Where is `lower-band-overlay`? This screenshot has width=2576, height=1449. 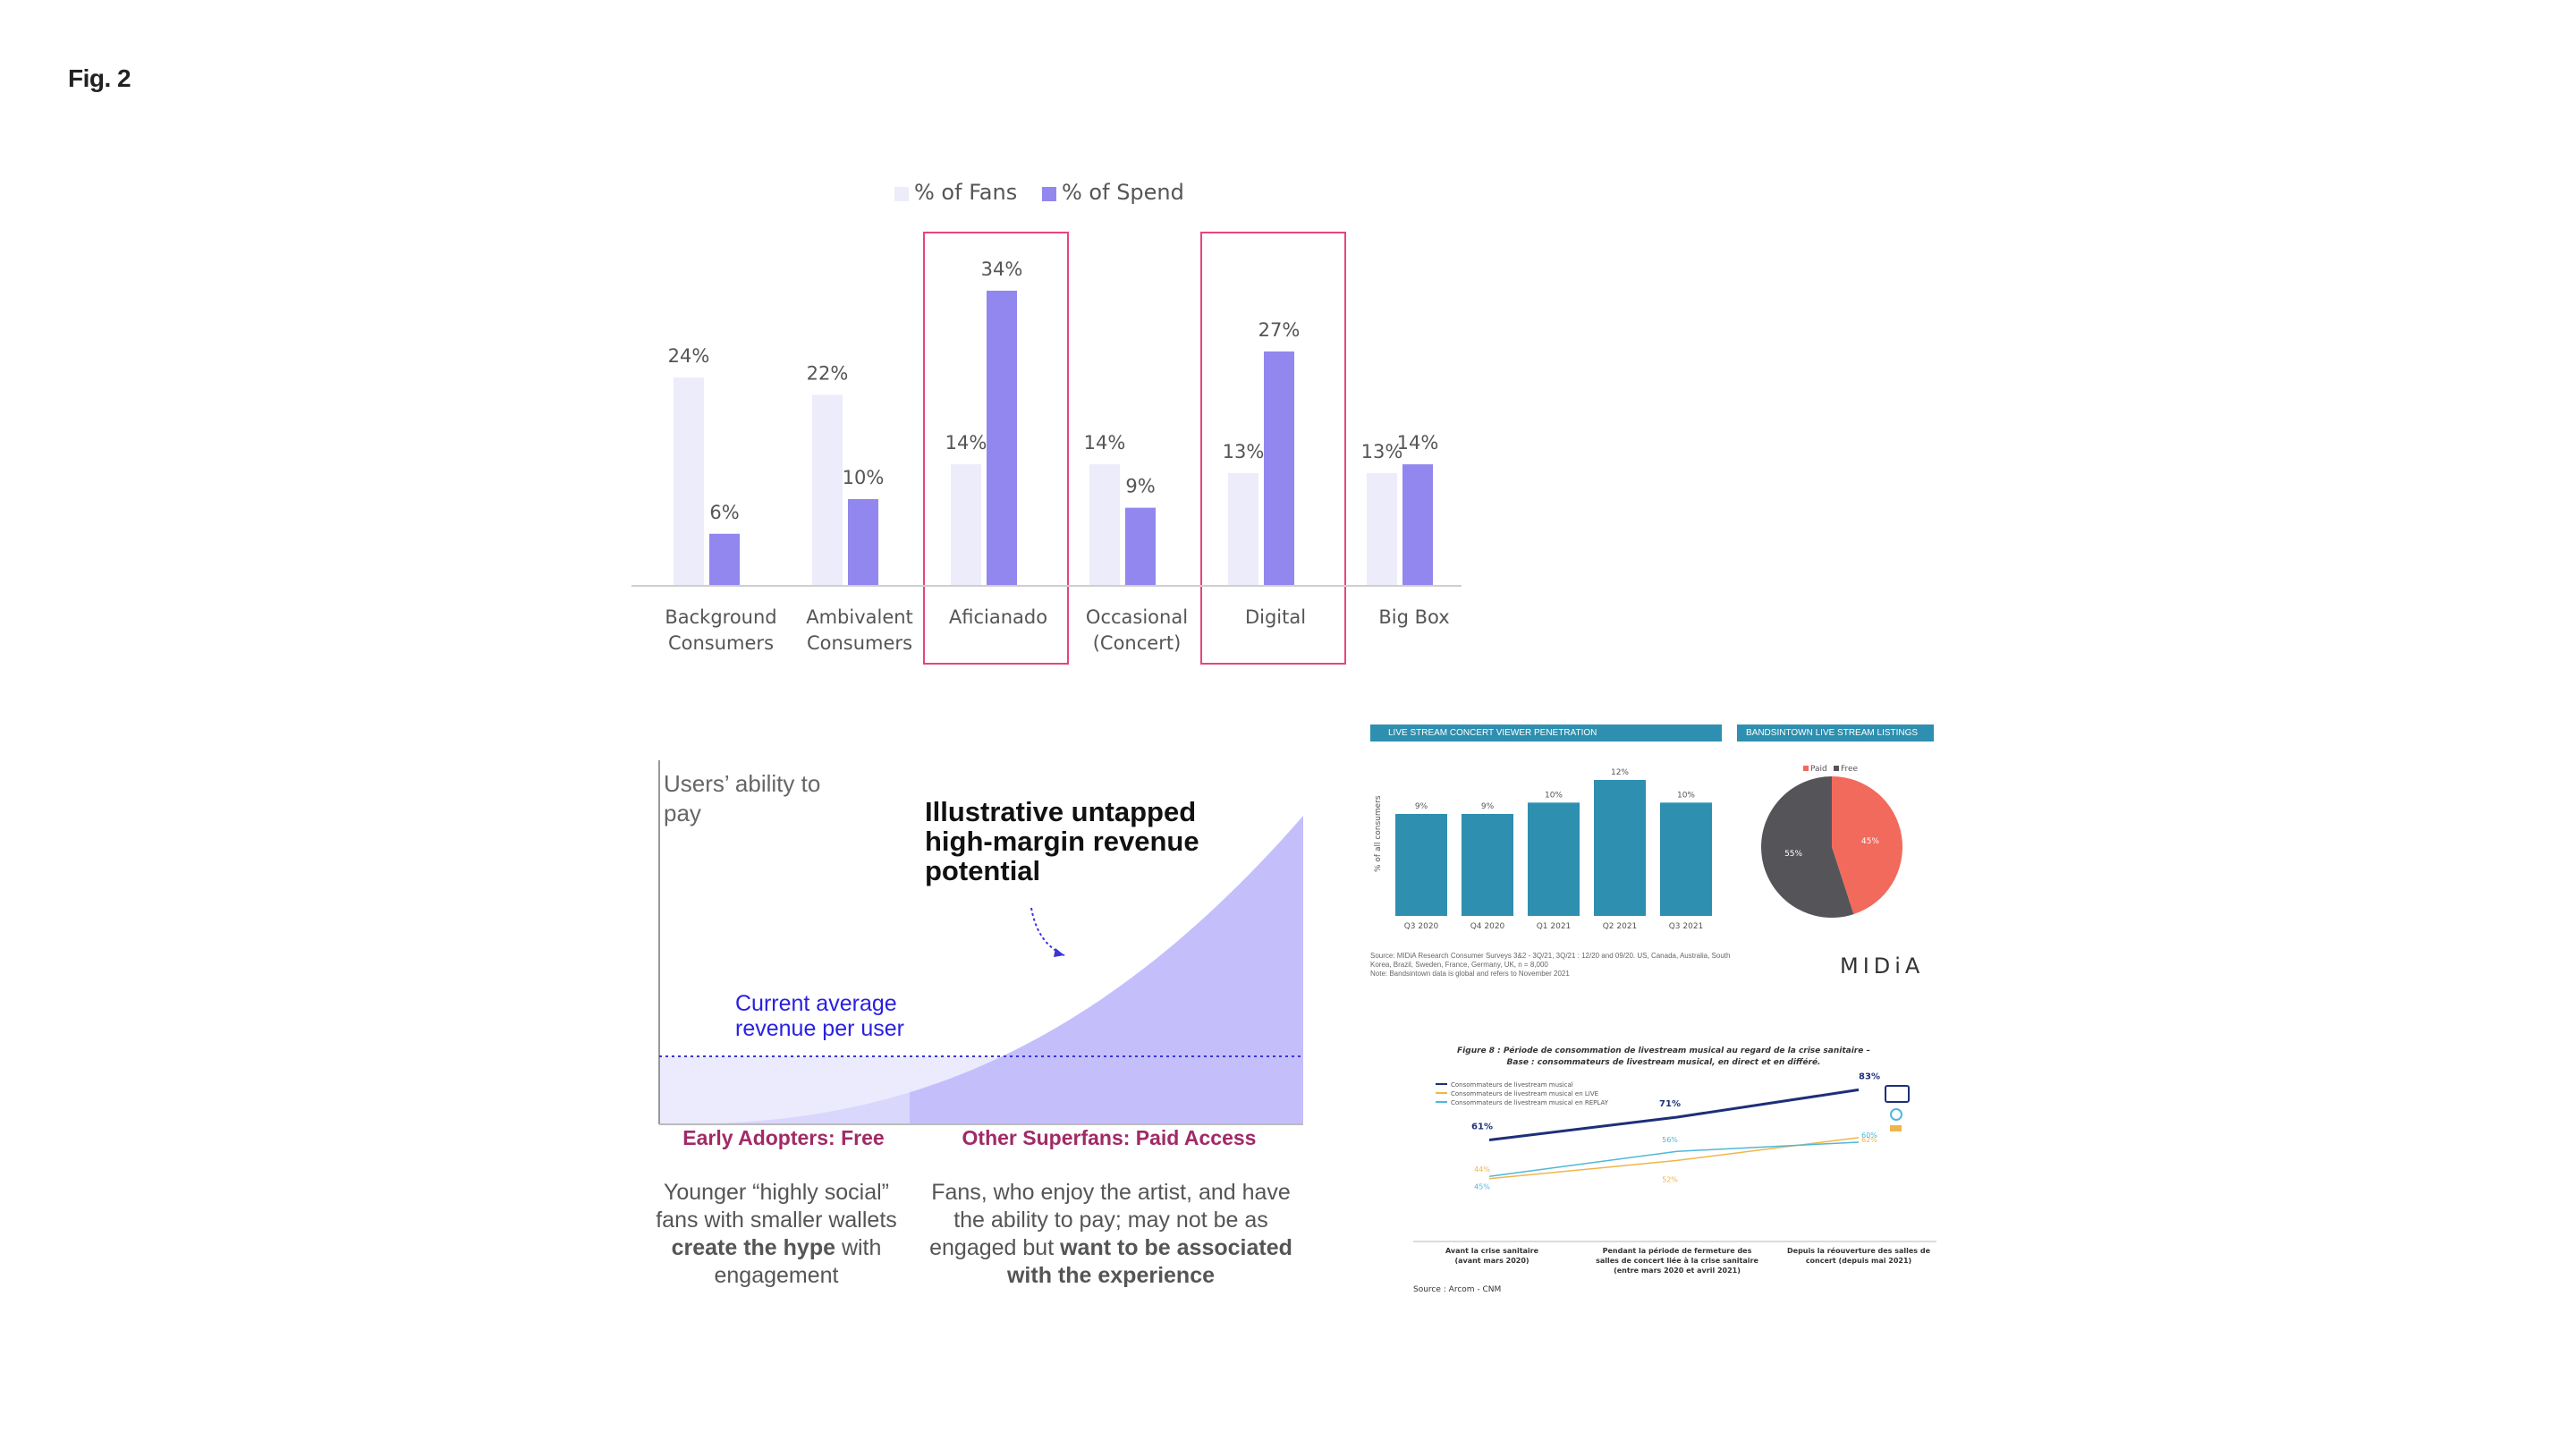
lower-band-overlay is located at coordinates (784, 1090).